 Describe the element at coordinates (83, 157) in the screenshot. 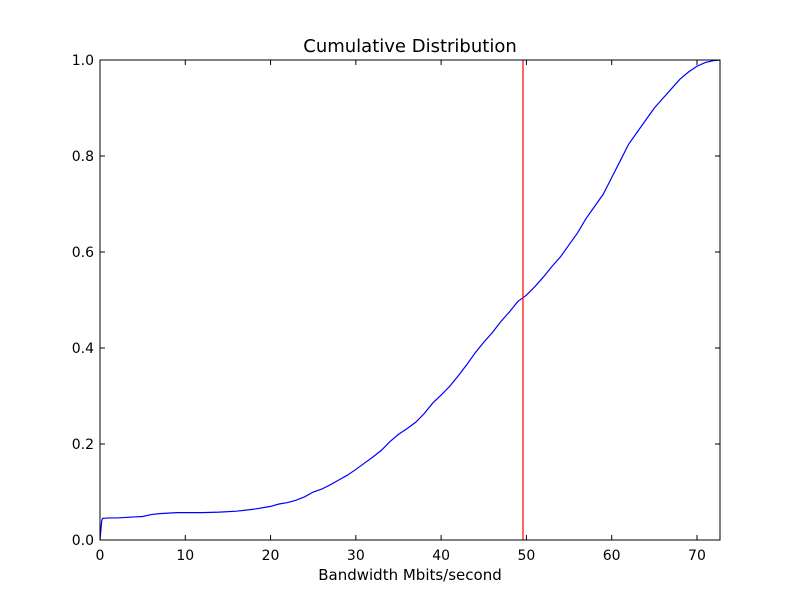

I see `y-tick-label: 0.8` at that location.